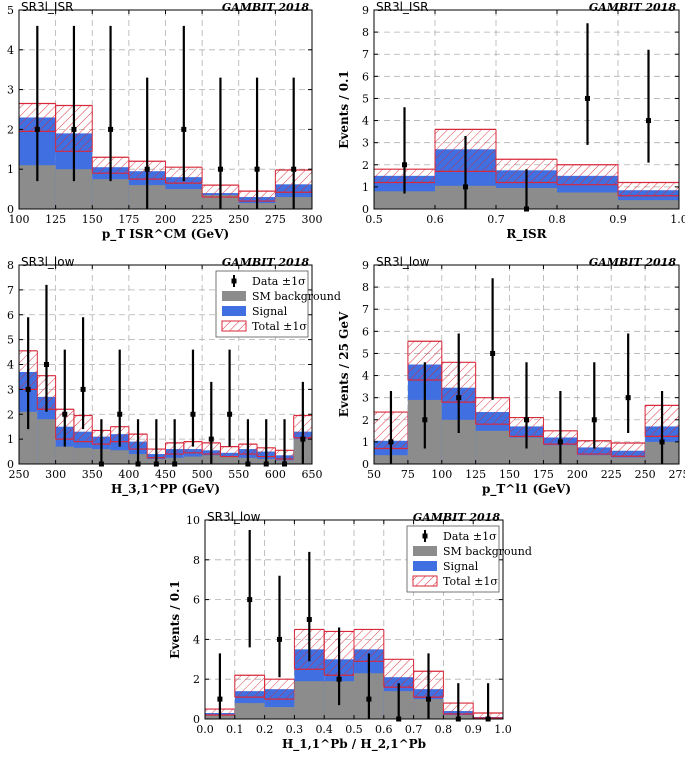 This screenshot has height=759, width=685. I want to click on legend-background-label: SM background, so click(487, 551).